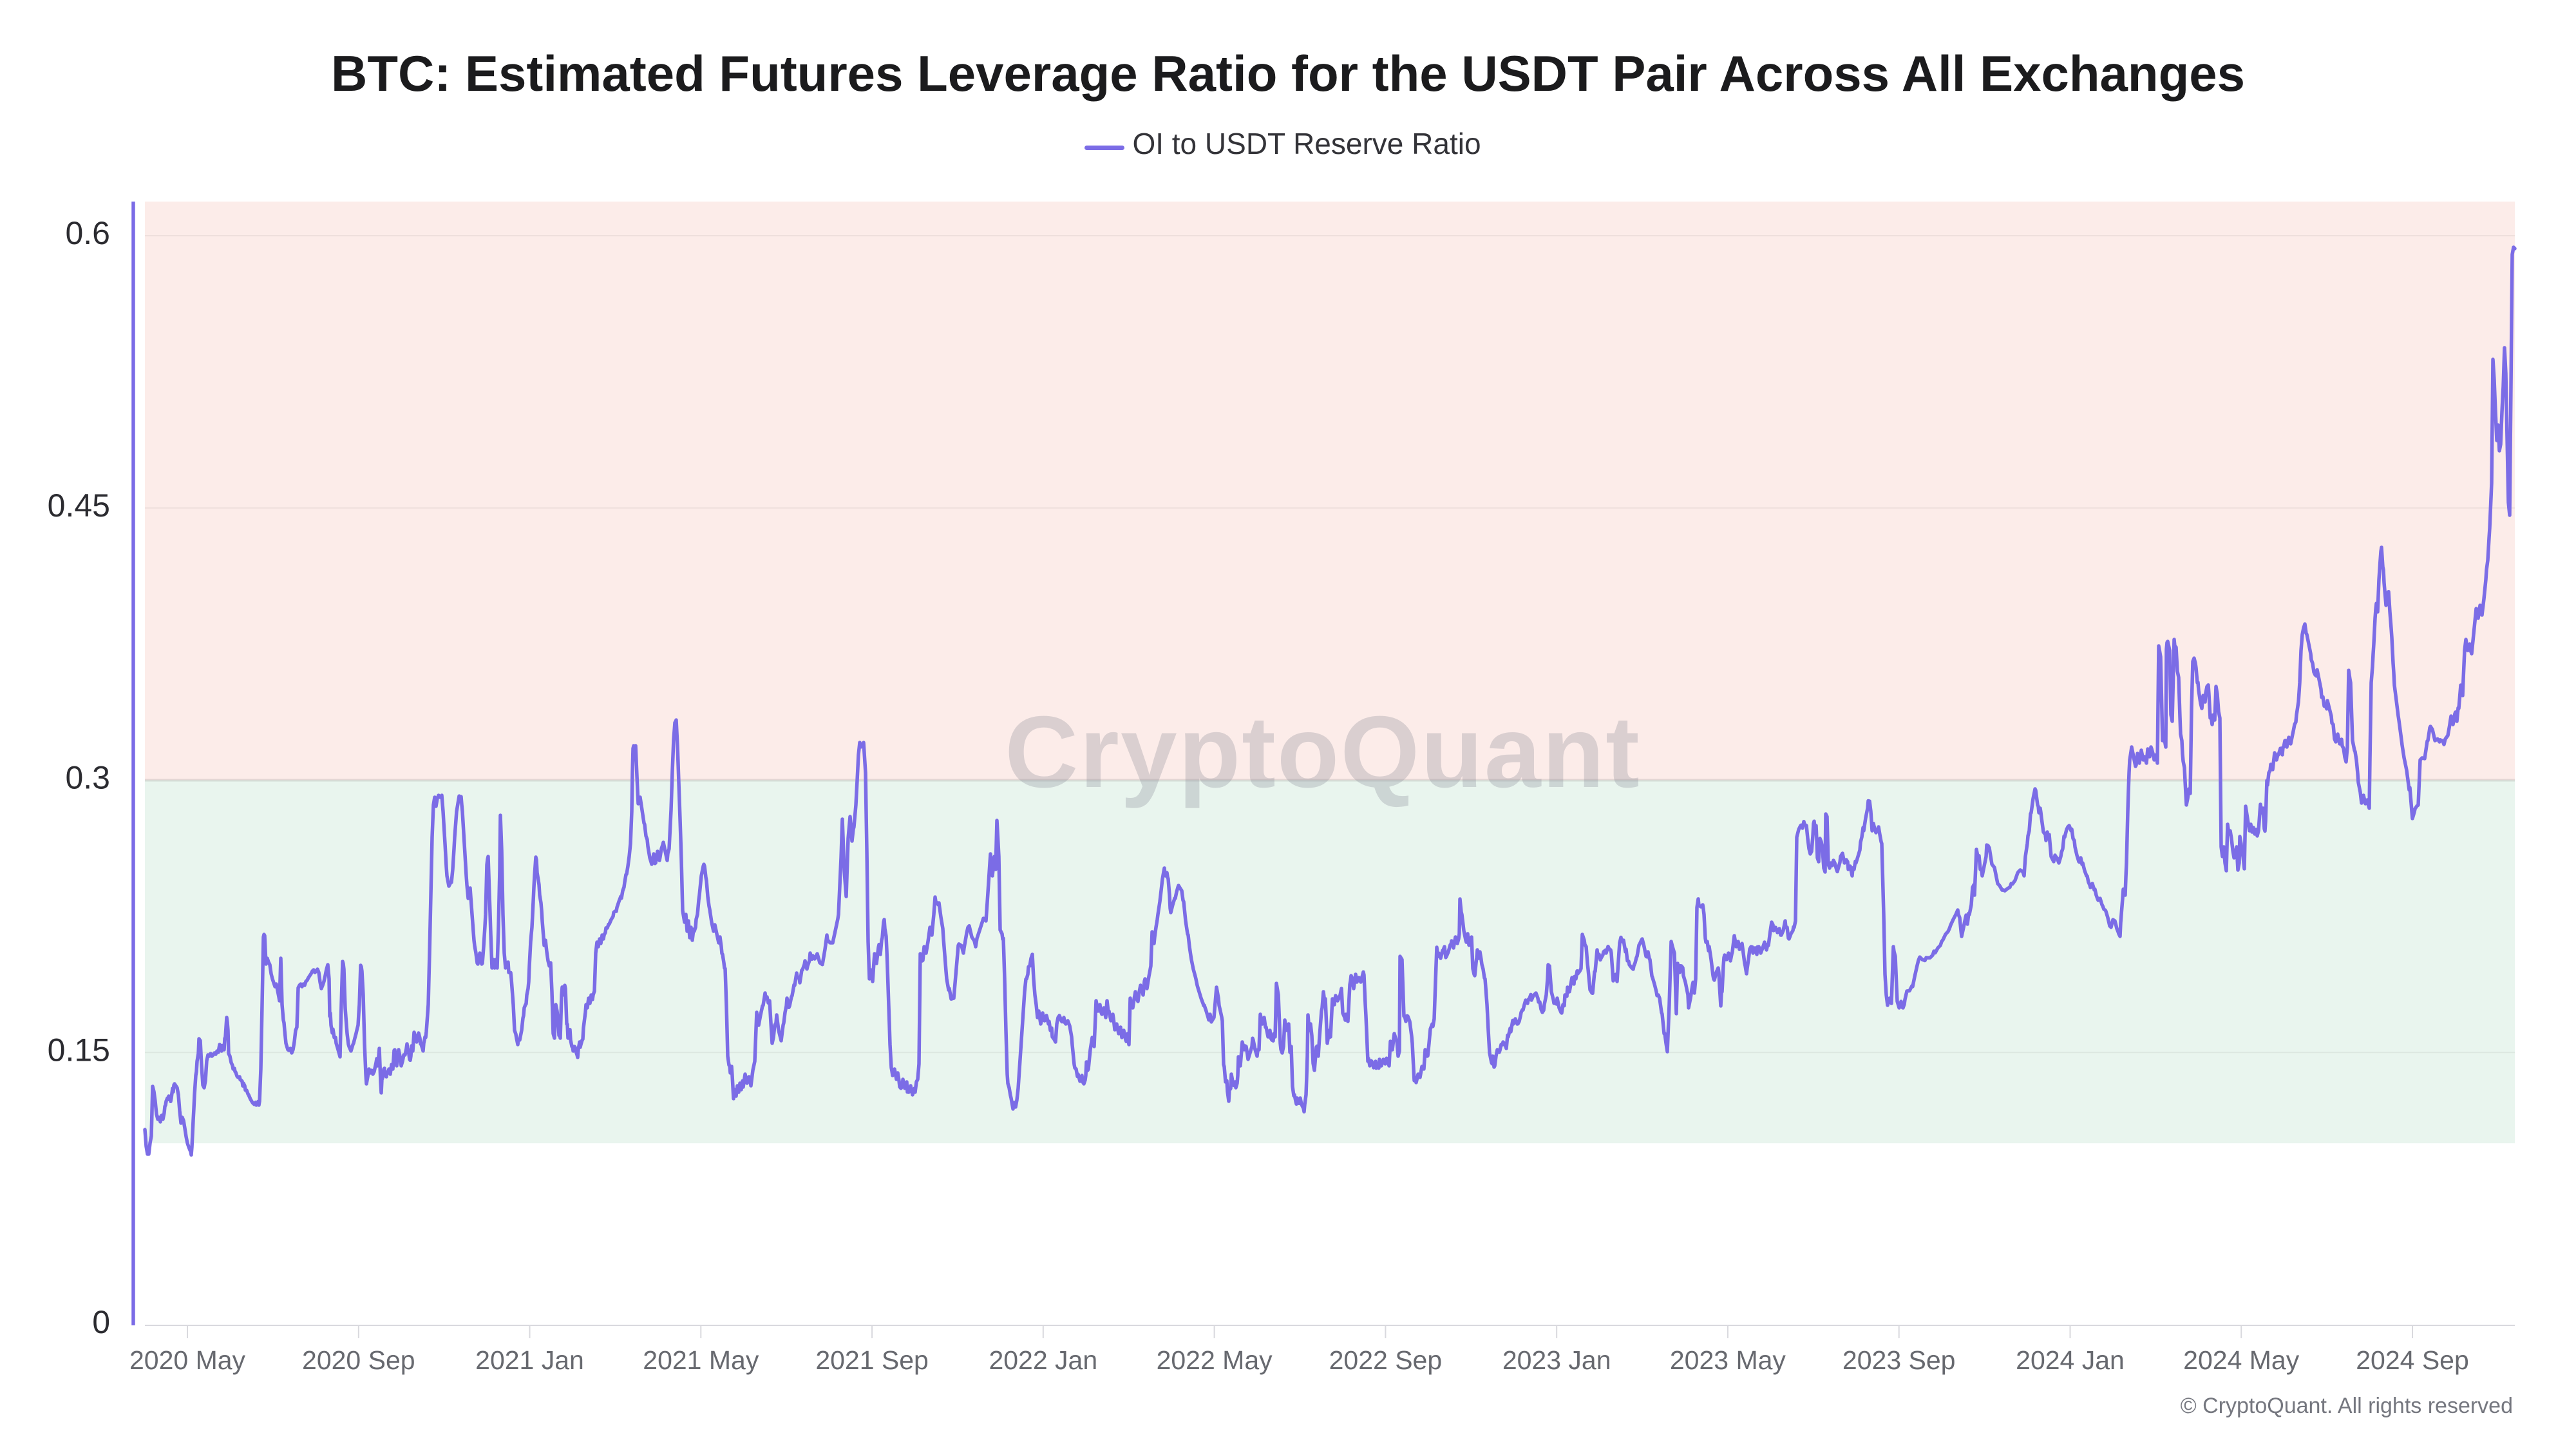 The width and height of the screenshot is (2576, 1449). What do you see at coordinates (1556, 1360) in the screenshot?
I see `svg-text: 2023 Jan` at bounding box center [1556, 1360].